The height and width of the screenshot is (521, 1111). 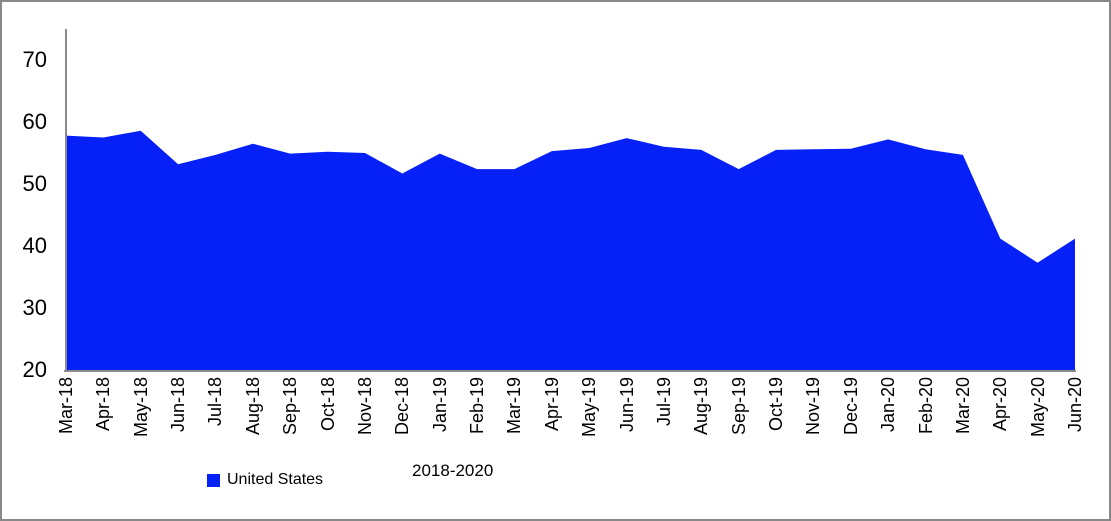 I want to click on x-tick-label: Jan-20, so click(x=888, y=405).